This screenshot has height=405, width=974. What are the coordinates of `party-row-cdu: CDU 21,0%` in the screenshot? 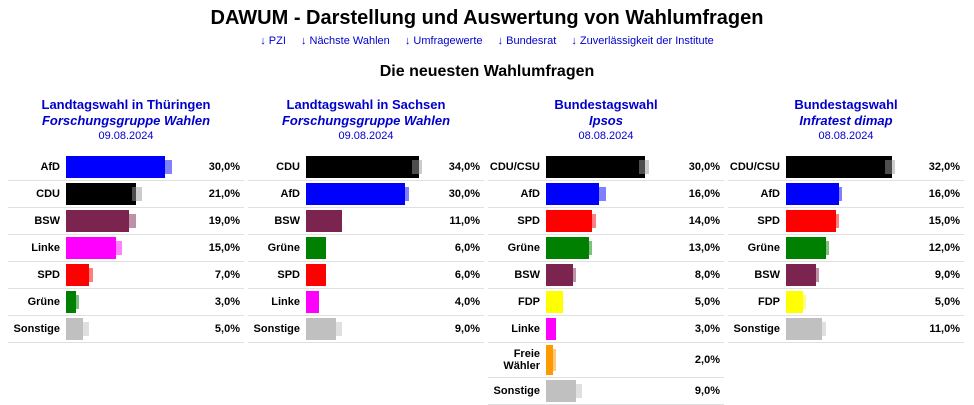 It's located at (126, 194).